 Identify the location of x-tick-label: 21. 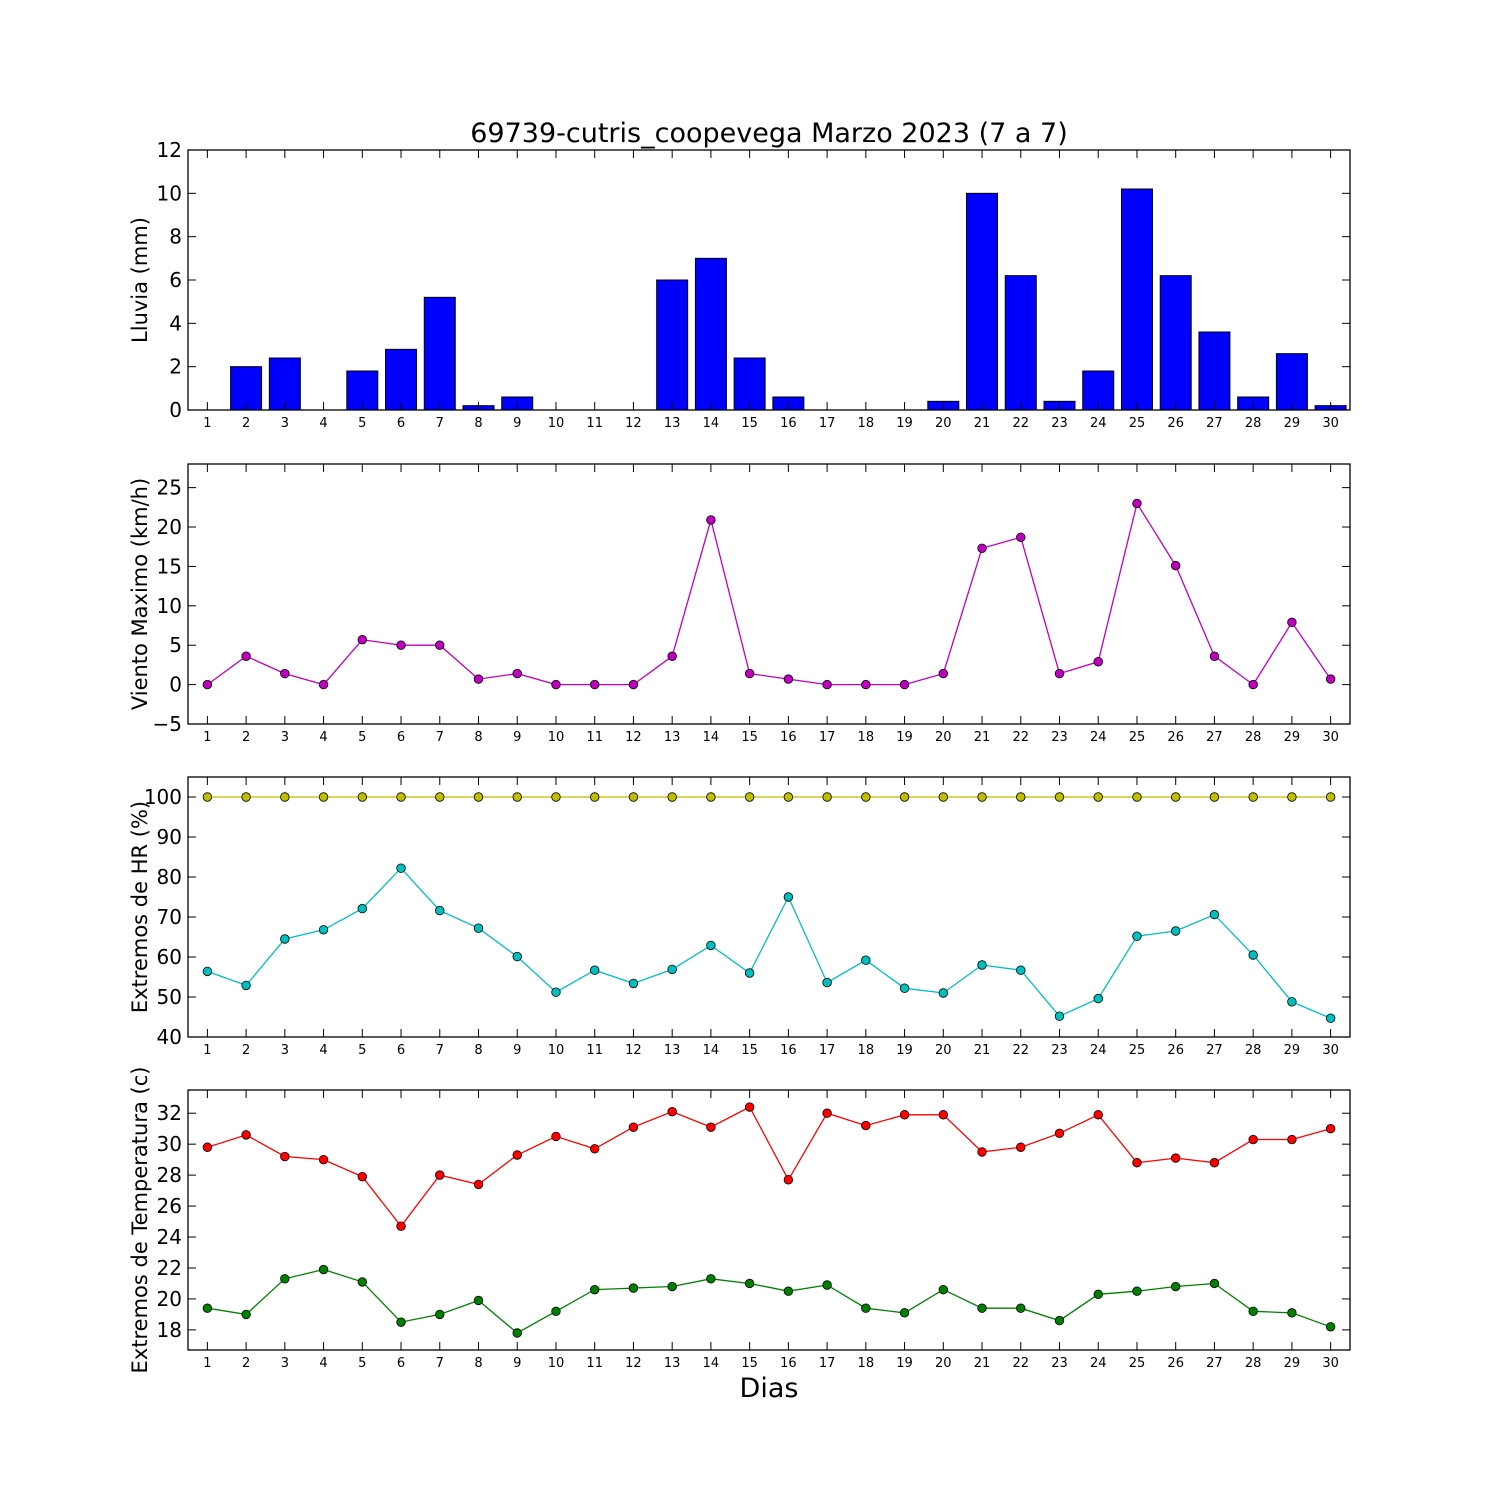
(982, 737).